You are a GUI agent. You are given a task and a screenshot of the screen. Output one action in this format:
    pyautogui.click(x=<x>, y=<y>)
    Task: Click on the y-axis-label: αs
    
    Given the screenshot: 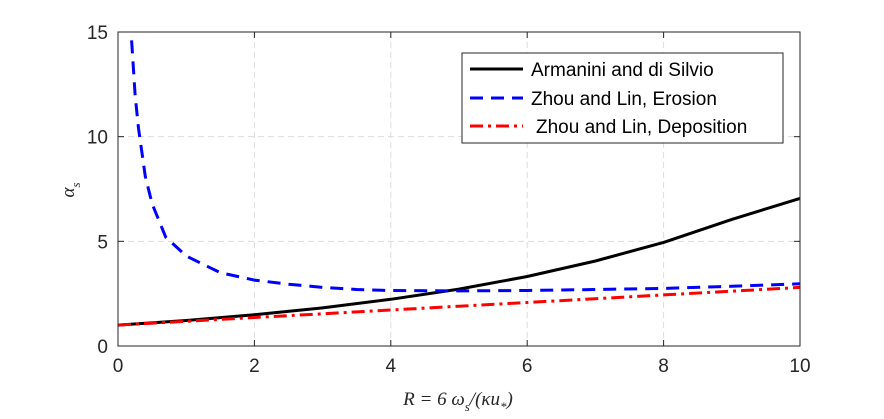 What is the action you would take?
    pyautogui.click(x=70, y=189)
    